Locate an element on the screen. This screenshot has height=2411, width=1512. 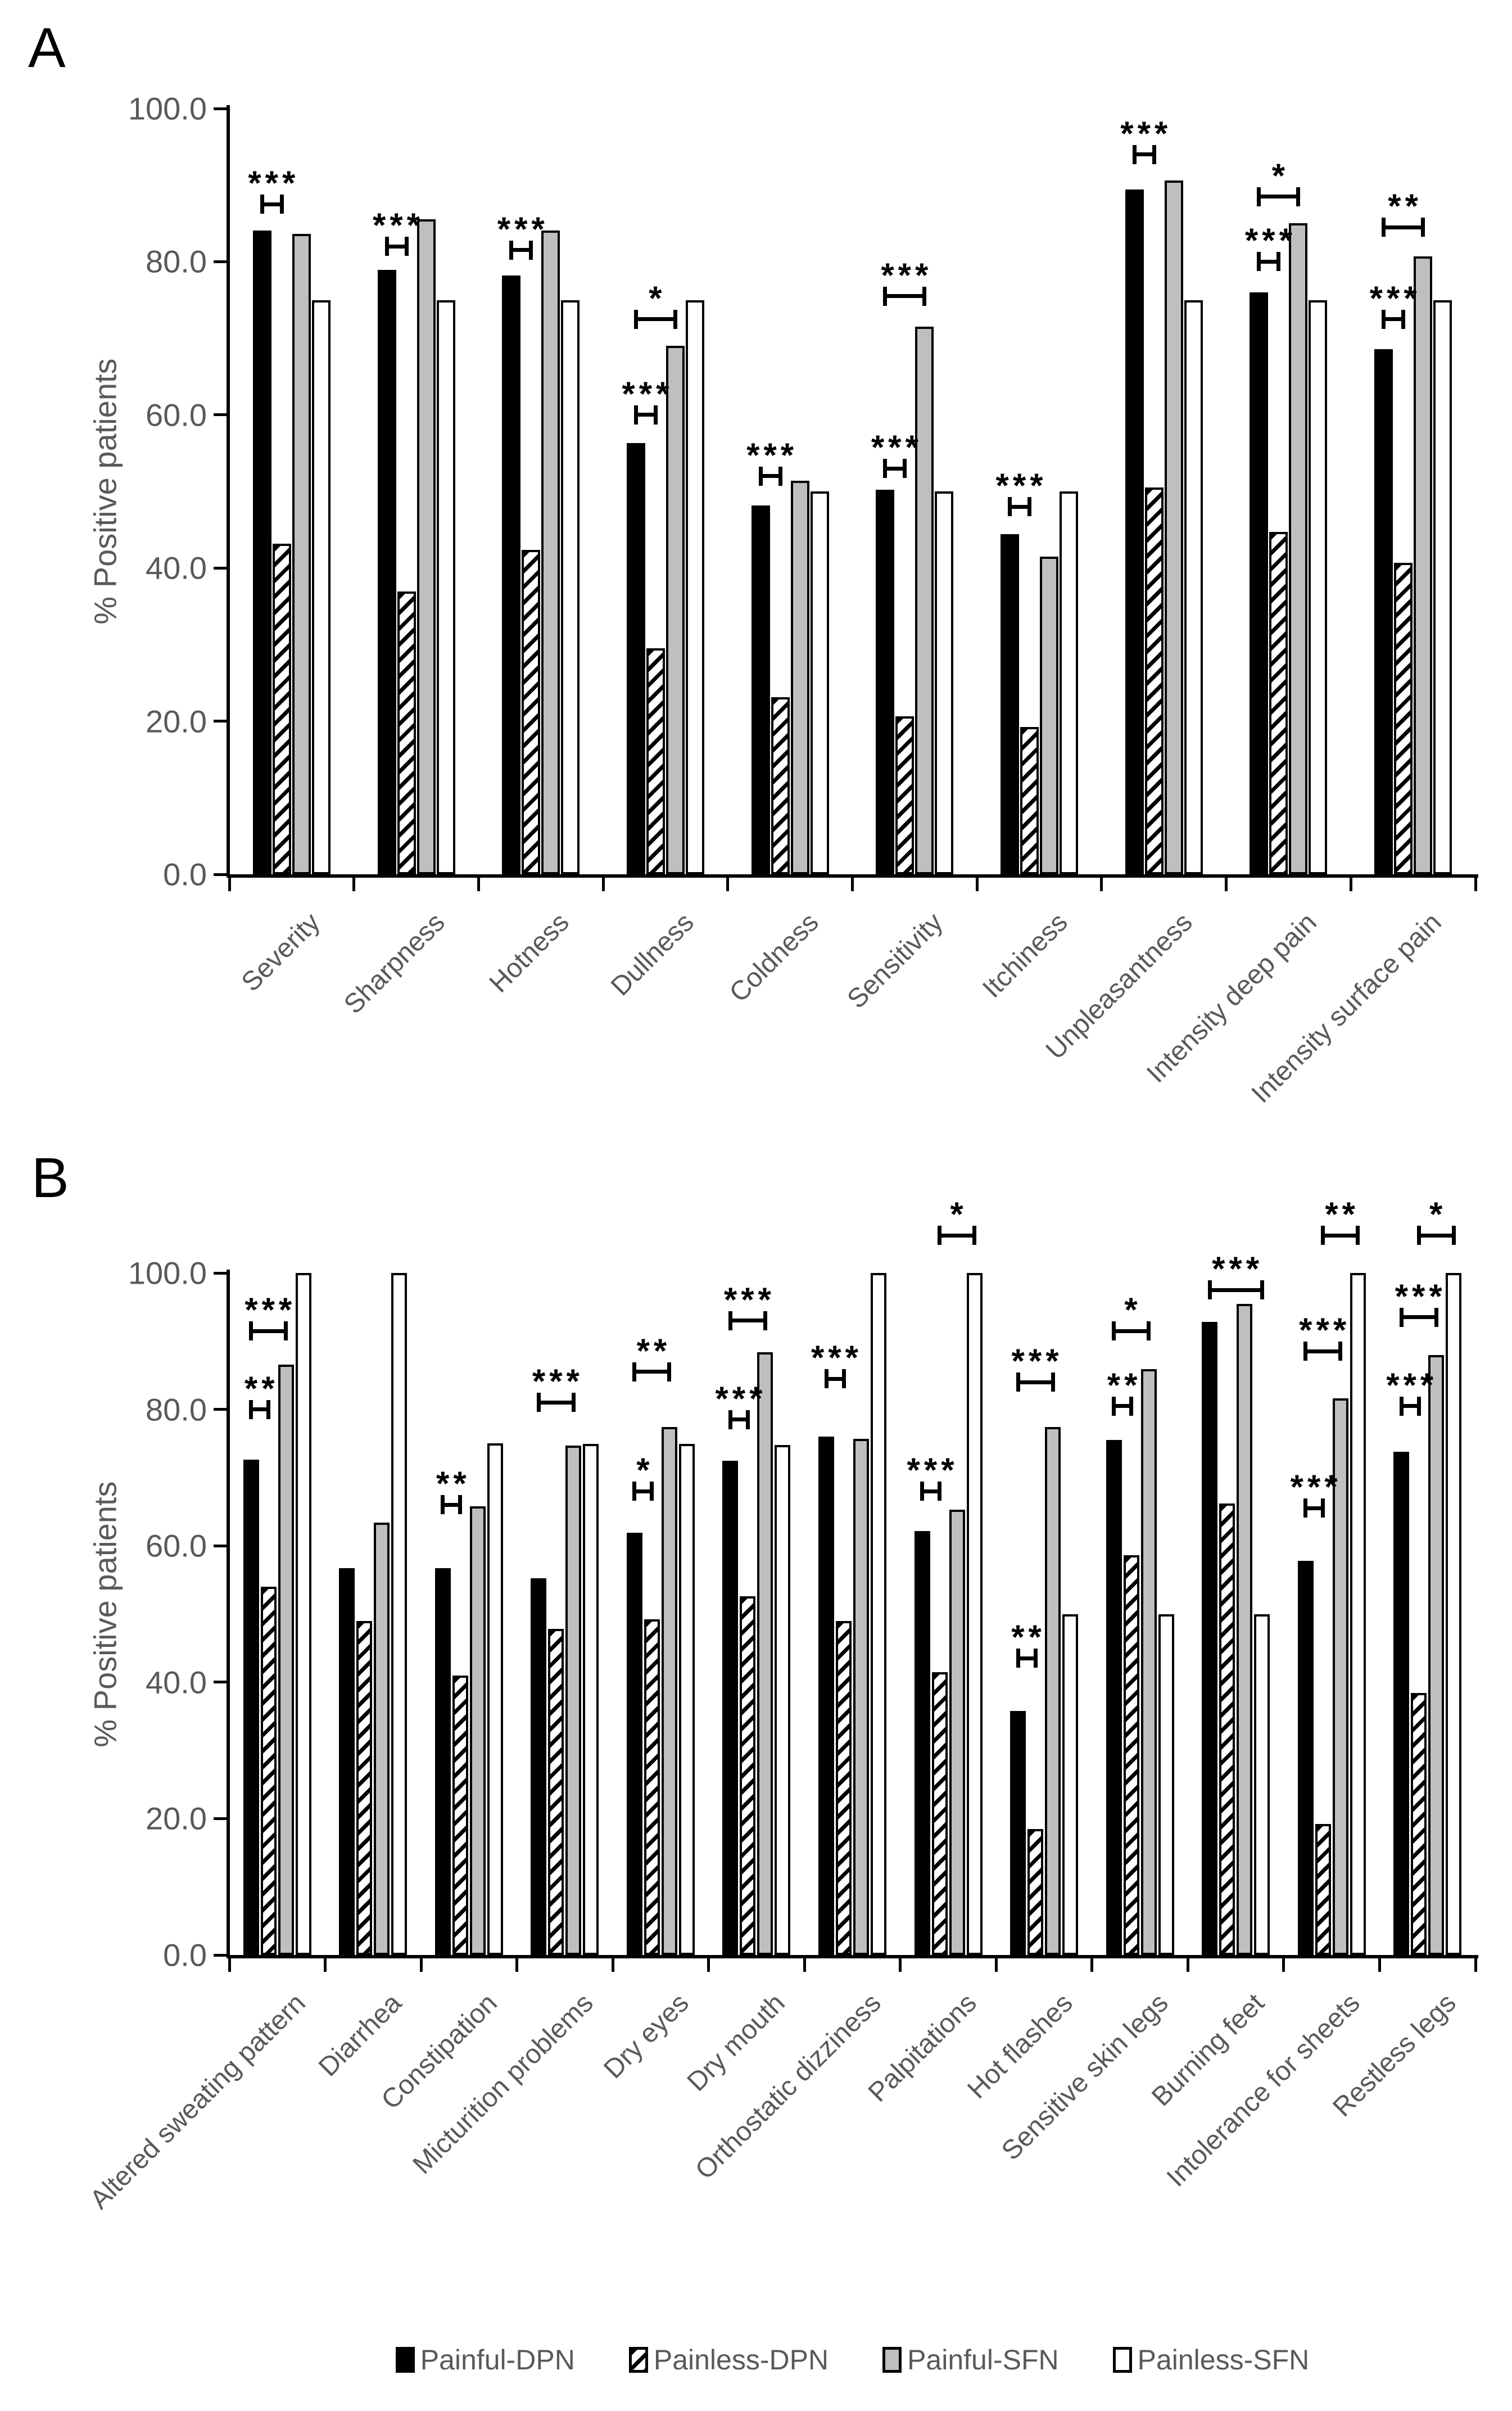
y-tick-label: 100.0 is located at coordinates (167, 1273).